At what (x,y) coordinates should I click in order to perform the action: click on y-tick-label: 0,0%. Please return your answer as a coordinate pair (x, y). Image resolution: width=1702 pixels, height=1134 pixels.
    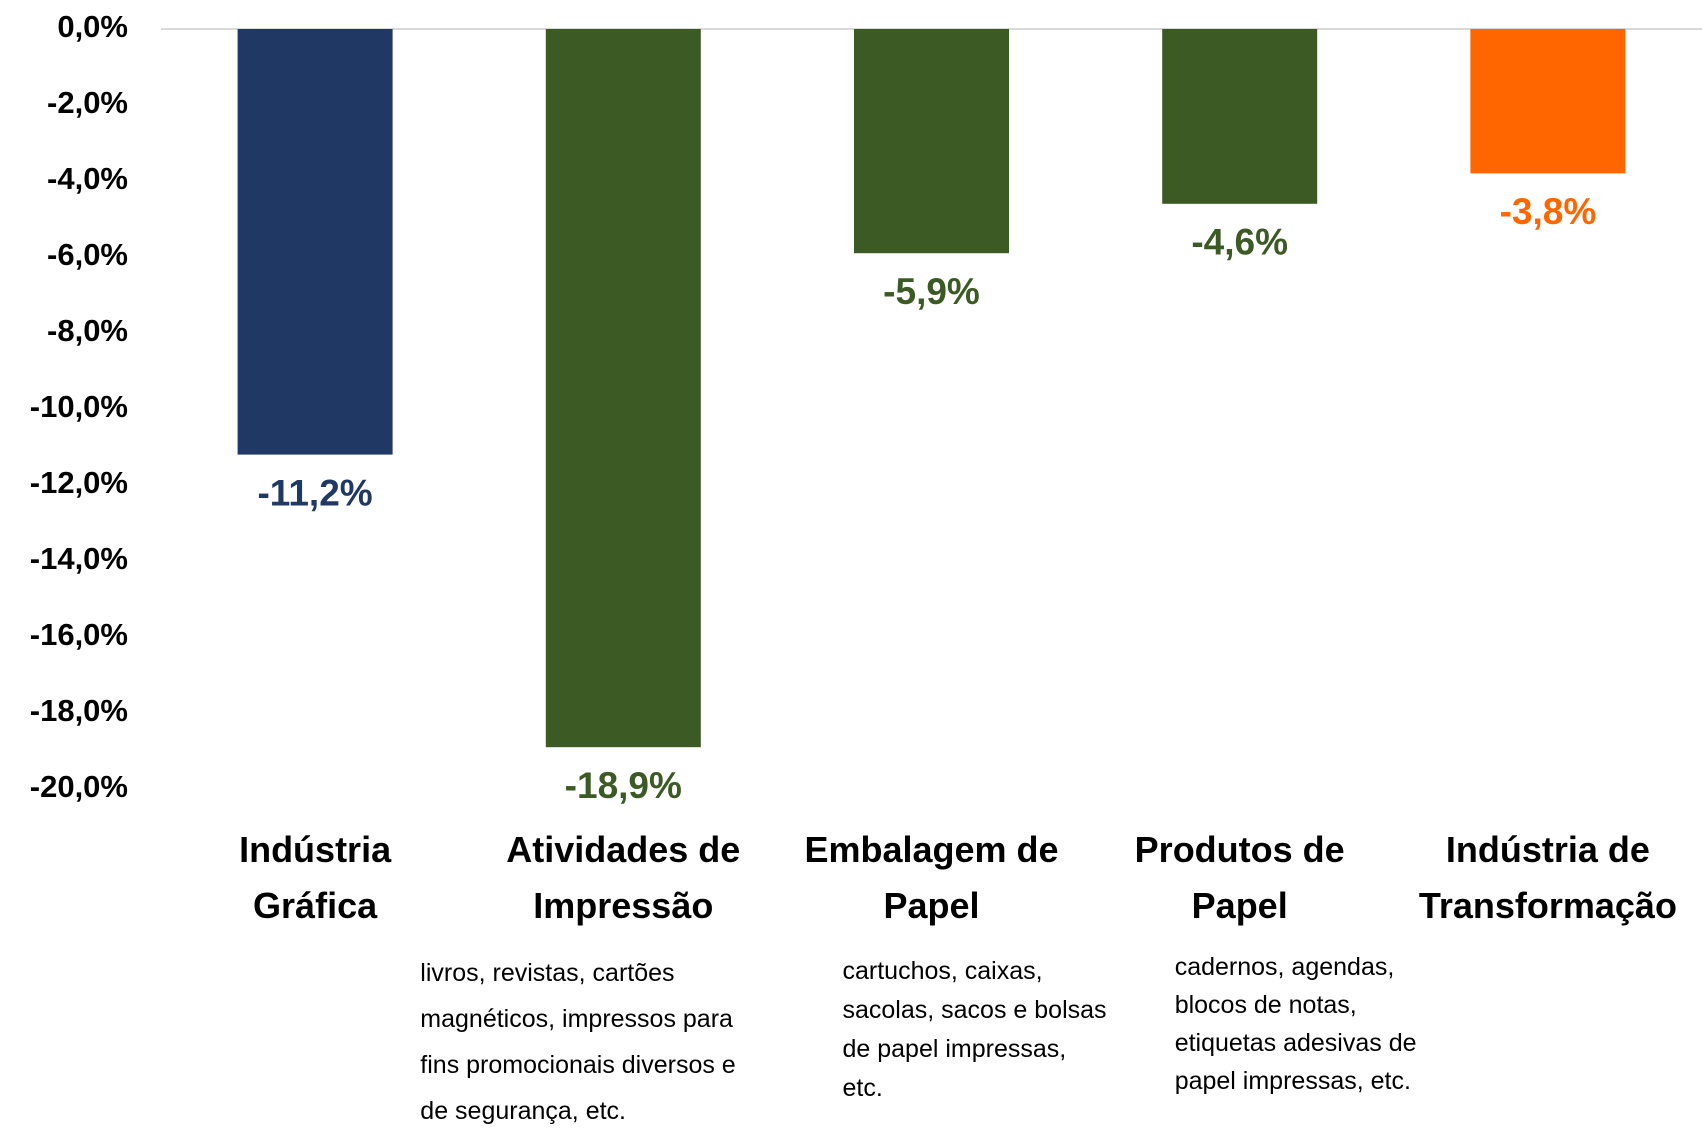
    Looking at the image, I should click on (92, 26).